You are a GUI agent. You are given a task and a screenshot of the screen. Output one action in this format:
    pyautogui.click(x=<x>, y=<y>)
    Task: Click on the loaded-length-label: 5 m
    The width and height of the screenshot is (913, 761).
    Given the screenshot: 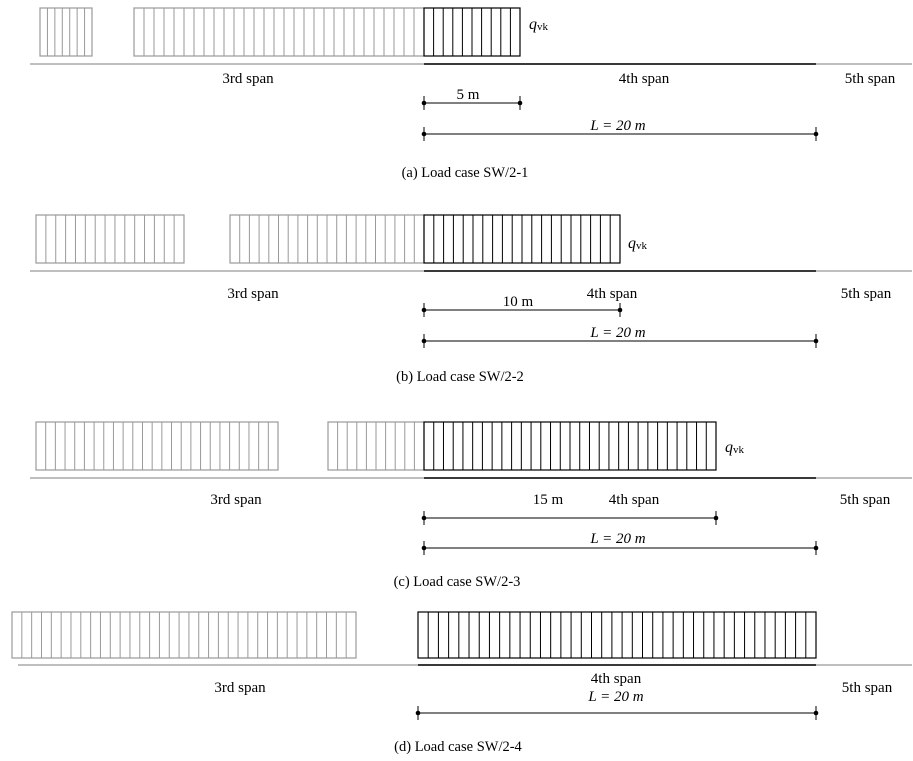 What is the action you would take?
    pyautogui.click(x=468, y=95)
    